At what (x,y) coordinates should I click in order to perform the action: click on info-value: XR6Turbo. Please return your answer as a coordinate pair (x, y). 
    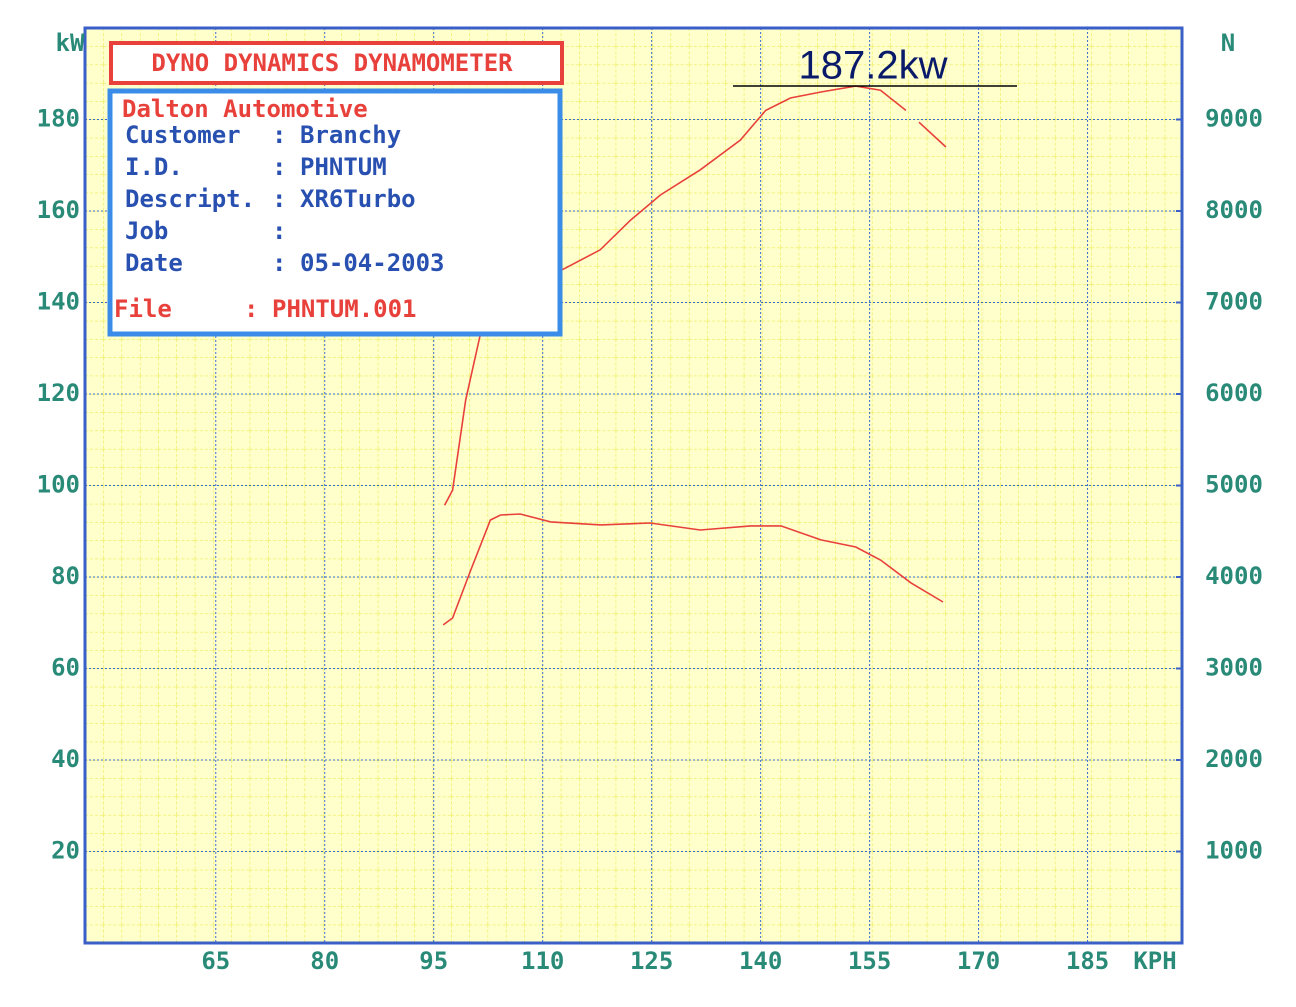
    Looking at the image, I should click on (358, 199).